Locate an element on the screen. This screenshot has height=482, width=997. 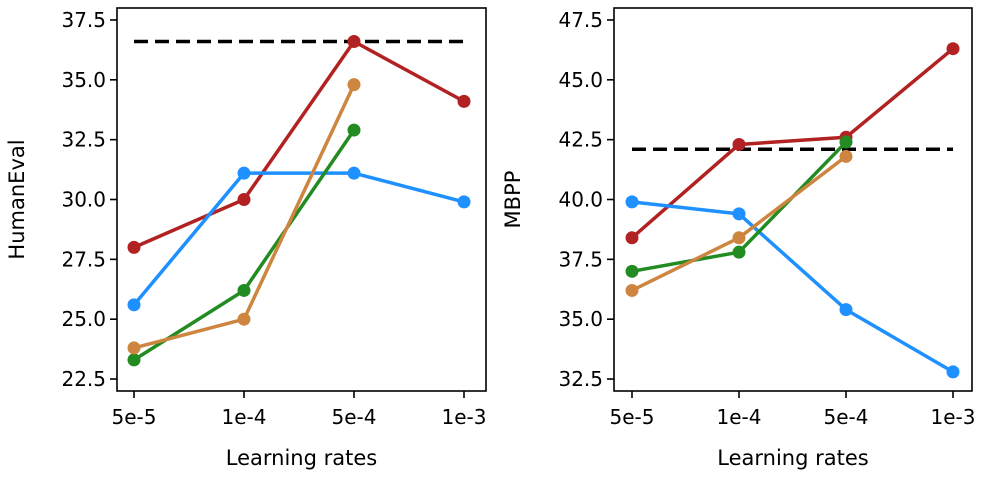
series-line-orange is located at coordinates (244, 216).